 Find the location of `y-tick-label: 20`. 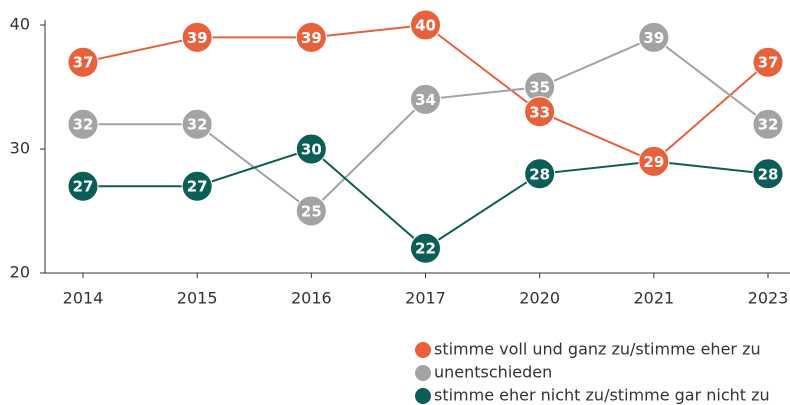

y-tick-label: 20 is located at coordinates (20, 272).